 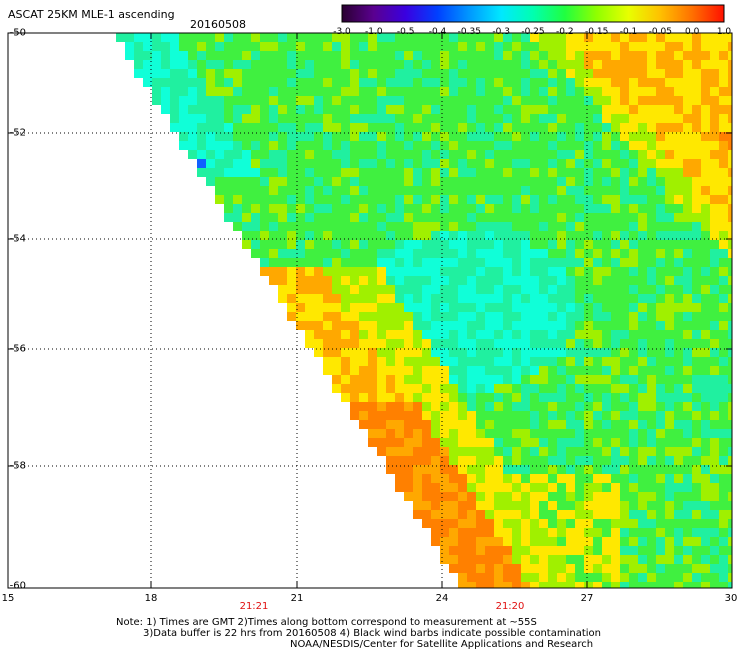 I want to click on color-scale-label: 0.0, so click(x=692, y=32).